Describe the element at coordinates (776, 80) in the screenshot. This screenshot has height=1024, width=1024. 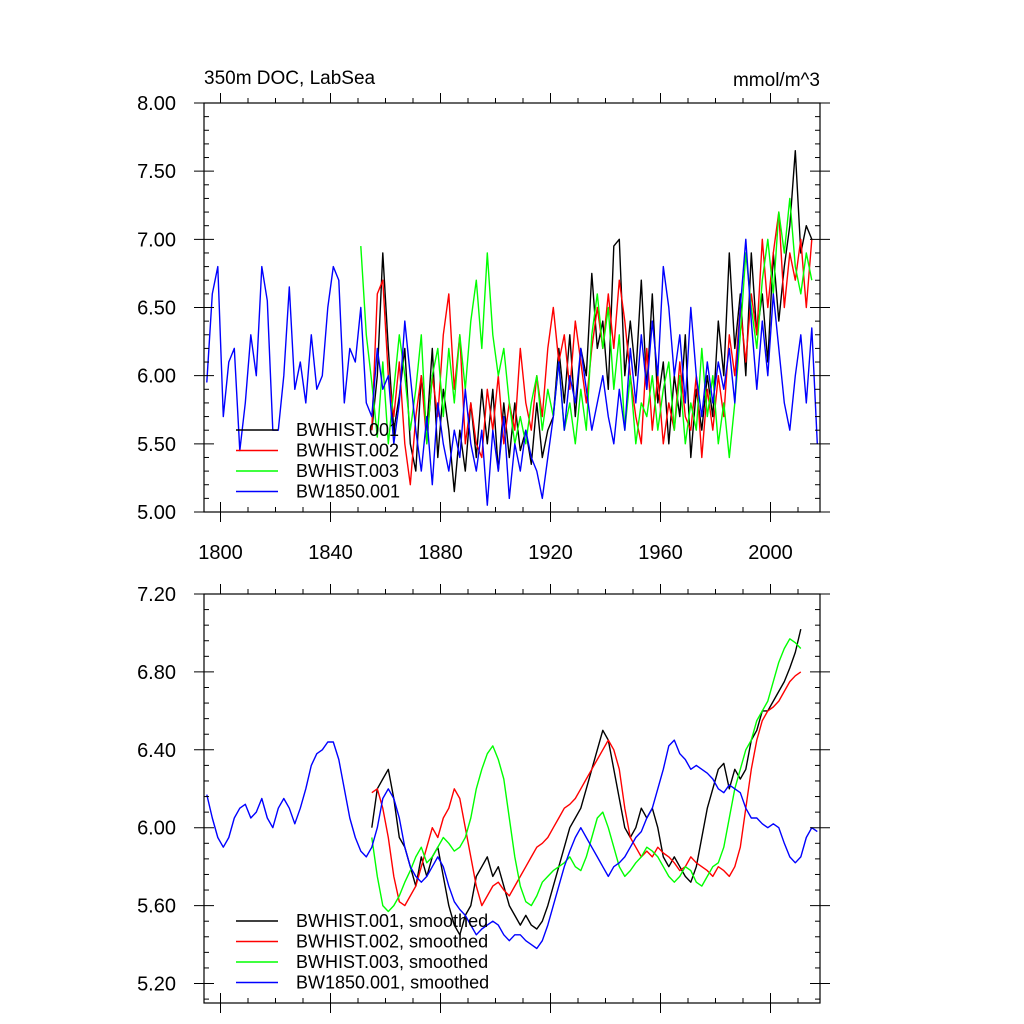
I see `units-label: mmol/m^3` at that location.